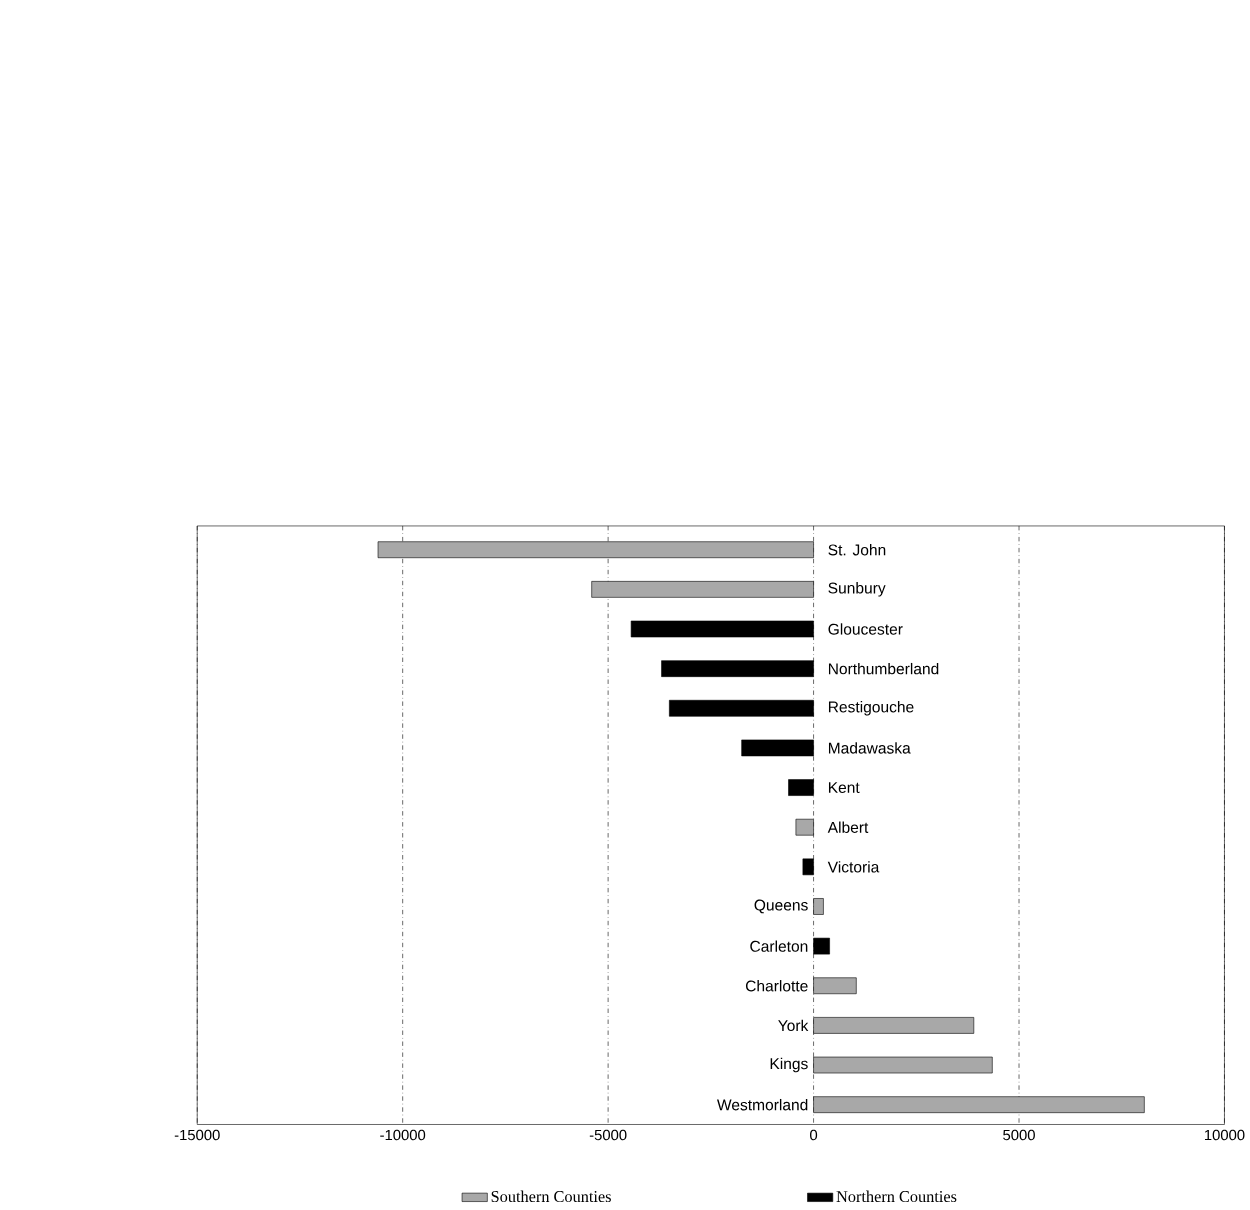 This screenshot has height=1210, width=1250. I want to click on y-tick-label: Restigouche, so click(871, 708).